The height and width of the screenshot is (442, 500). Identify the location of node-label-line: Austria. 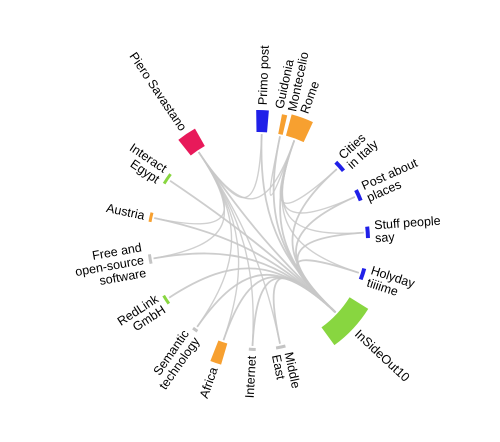
(125, 212).